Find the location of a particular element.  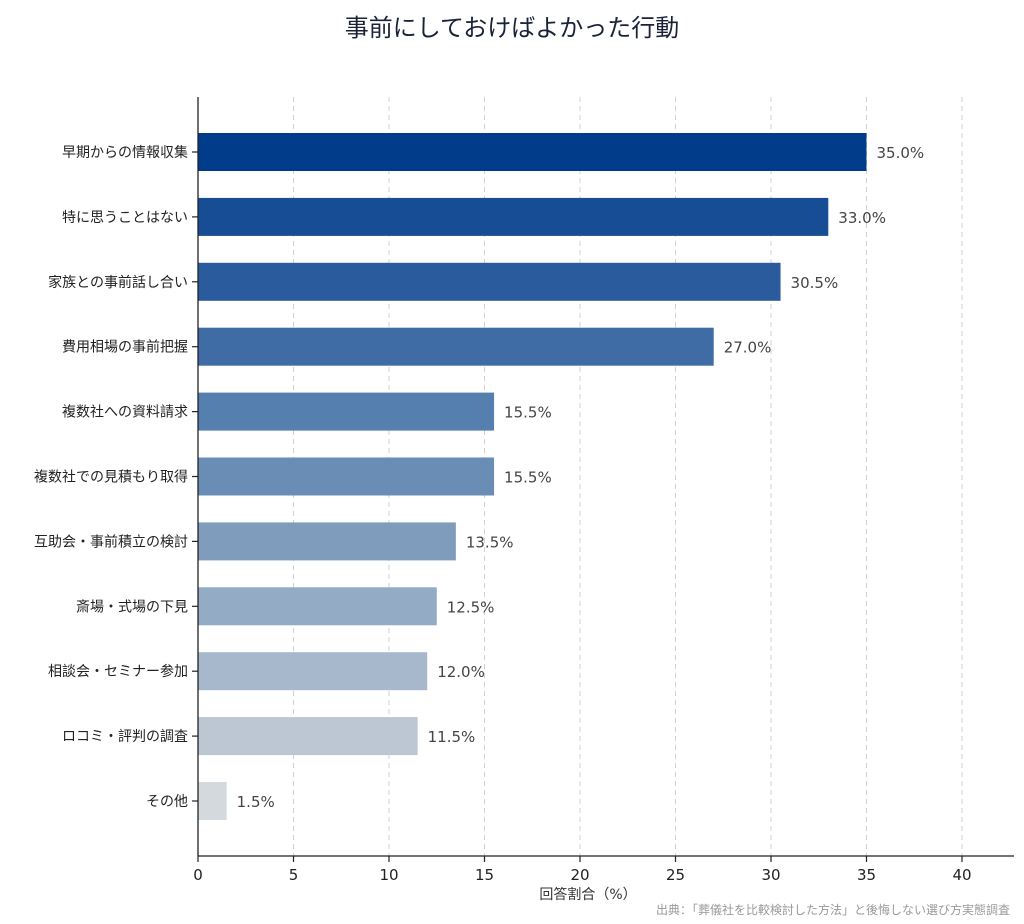

x-tick-label: 15 is located at coordinates (484, 875).